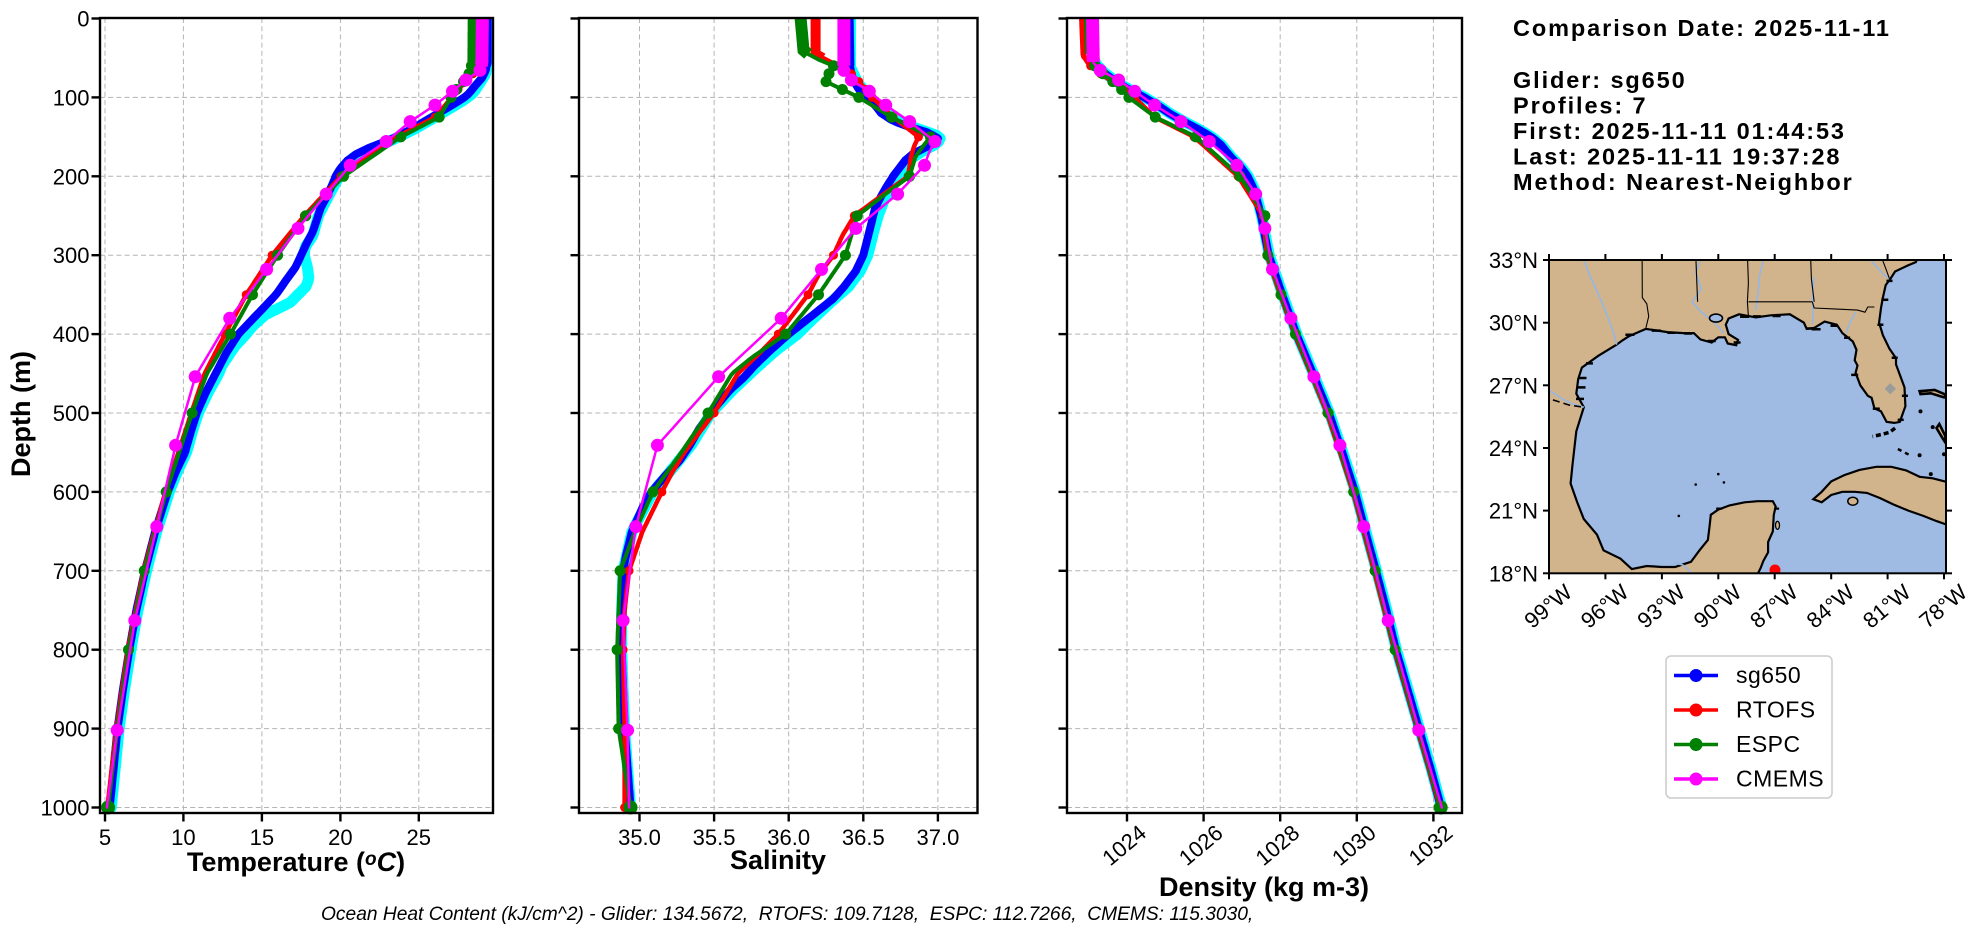 This screenshot has width=1987, height=934. I want to click on svg-text: CMEMS, so click(1780, 779).